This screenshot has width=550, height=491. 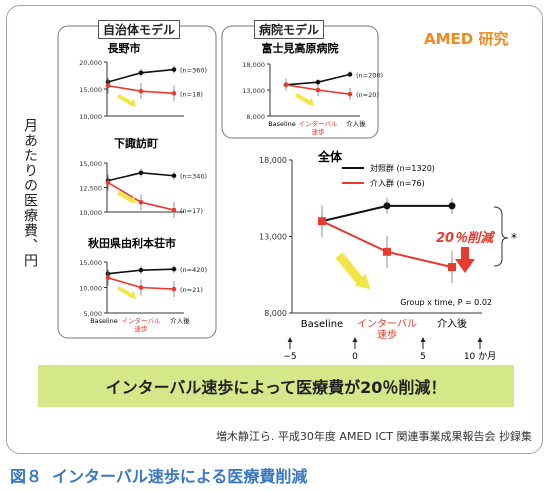 What do you see at coordinates (180, 320) in the screenshot?
I see `yurihonjo-xlabel-after: 介入後` at bounding box center [180, 320].